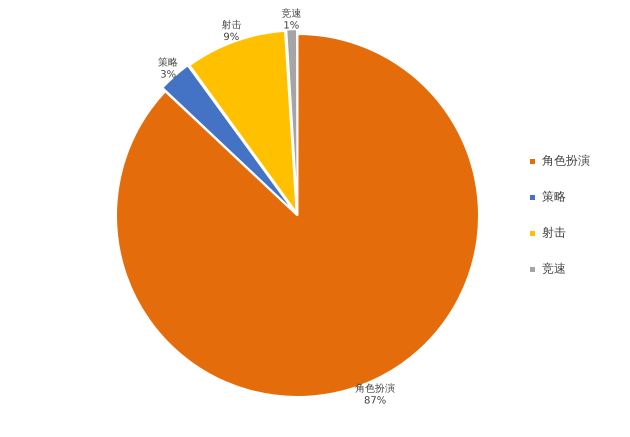 Image resolution: width=630 pixels, height=437 pixels. What do you see at coordinates (291, 14) in the screenshot?
I see `slice-label: 竞速` at bounding box center [291, 14].